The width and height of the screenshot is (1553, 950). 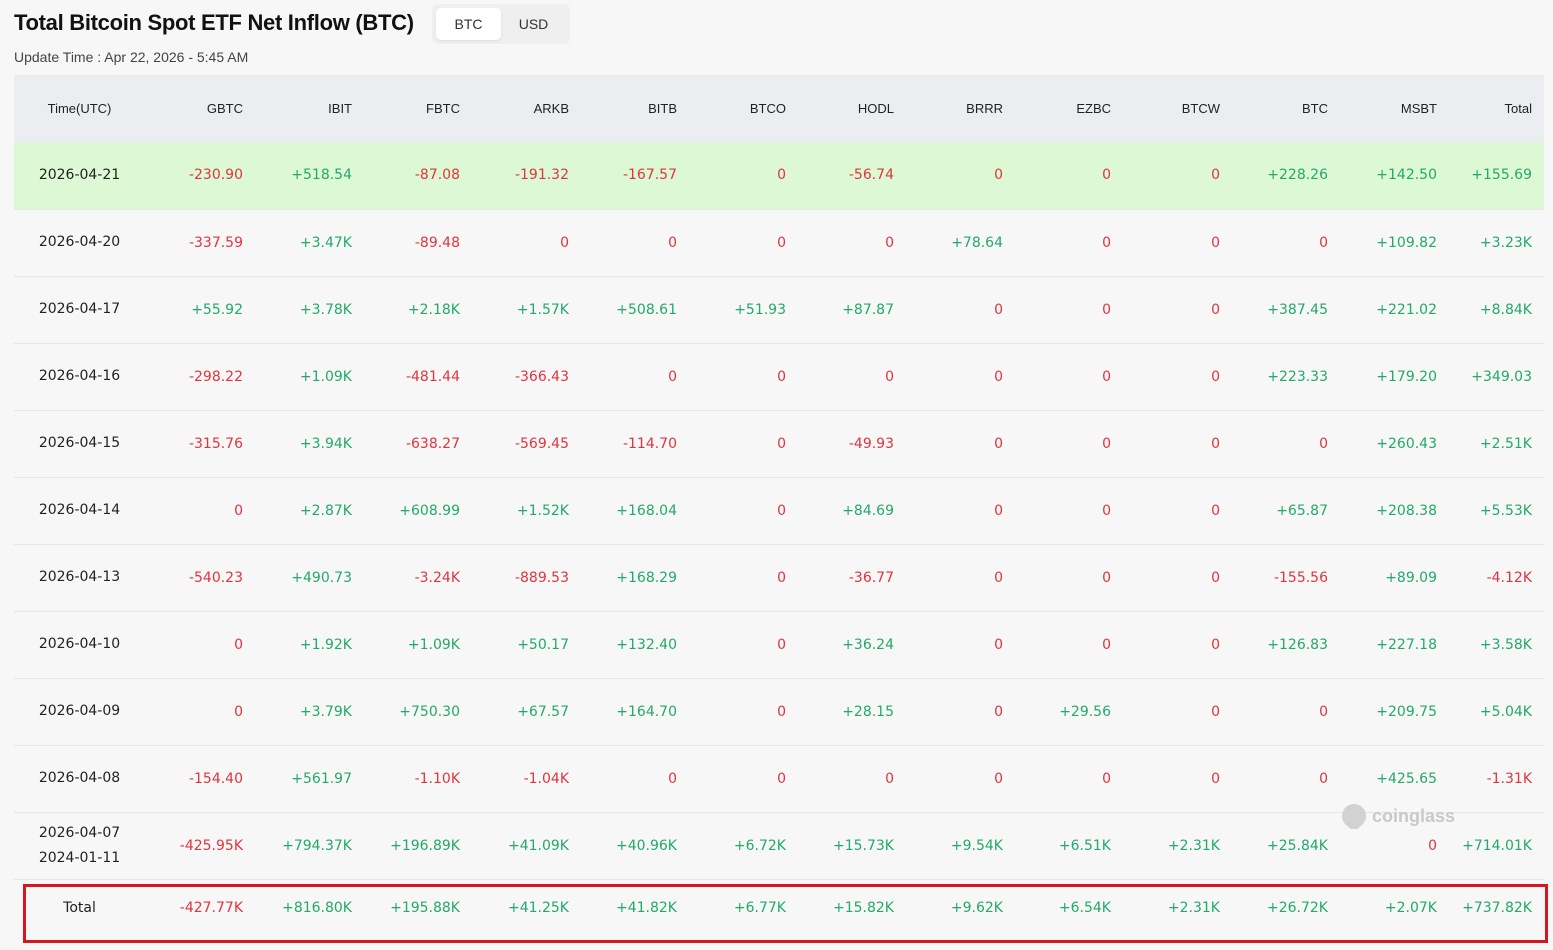 I want to click on row-date: 2026-04-10, so click(x=79, y=645).